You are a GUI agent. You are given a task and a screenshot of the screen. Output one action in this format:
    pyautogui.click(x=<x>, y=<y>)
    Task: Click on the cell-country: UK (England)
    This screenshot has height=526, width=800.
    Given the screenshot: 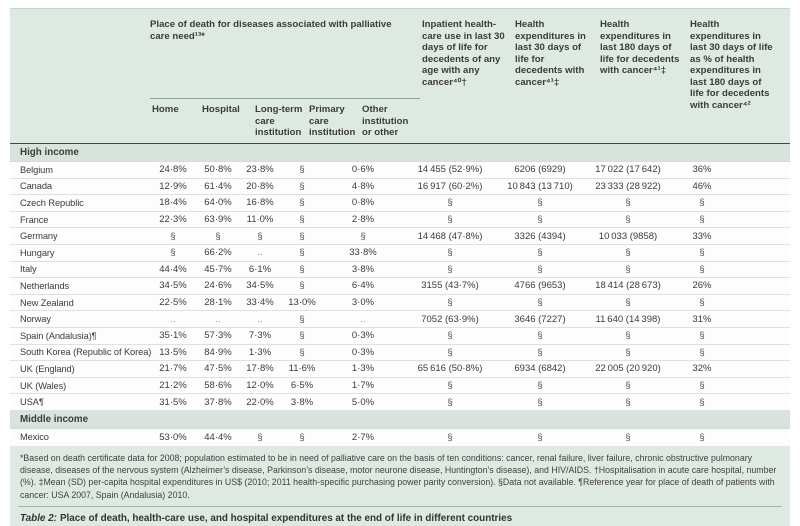 What is the action you would take?
    pyautogui.click(x=47, y=368)
    